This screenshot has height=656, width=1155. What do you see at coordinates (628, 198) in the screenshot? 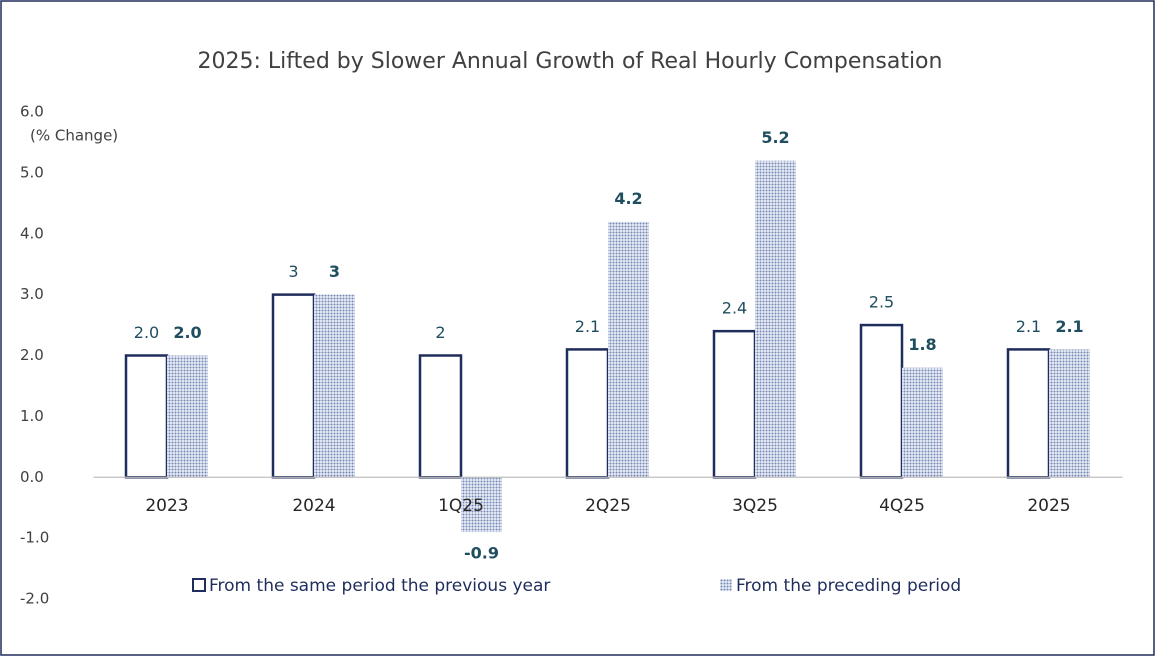
I see `value-label: 4.2` at bounding box center [628, 198].